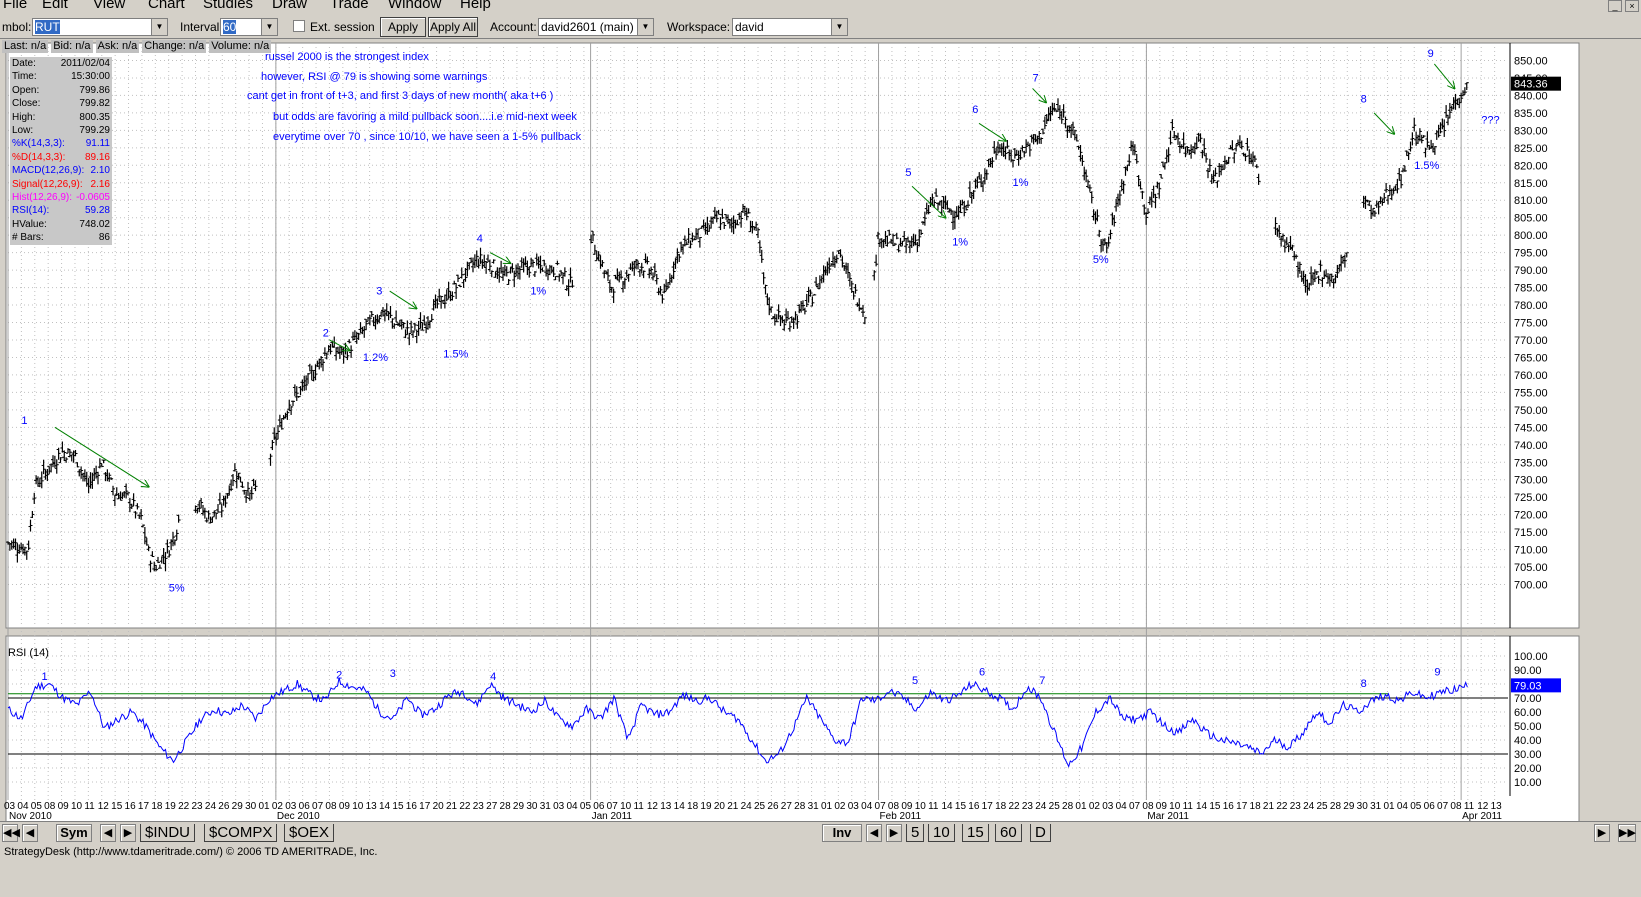 The width and height of the screenshot is (1641, 897). What do you see at coordinates (453, 27) in the screenshot?
I see `apply-all-button: Apply All` at bounding box center [453, 27].